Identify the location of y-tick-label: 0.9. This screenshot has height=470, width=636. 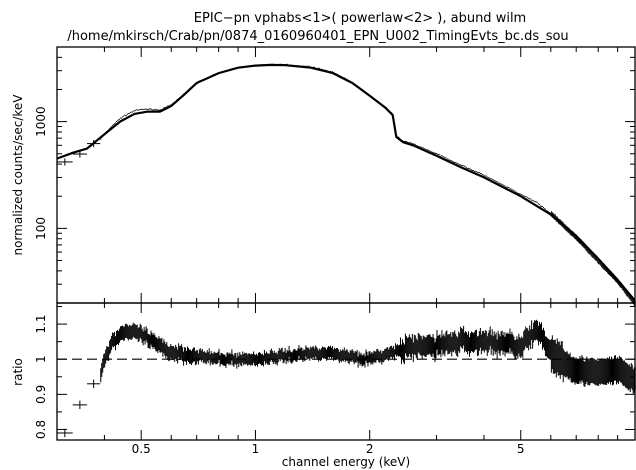
(41, 394).